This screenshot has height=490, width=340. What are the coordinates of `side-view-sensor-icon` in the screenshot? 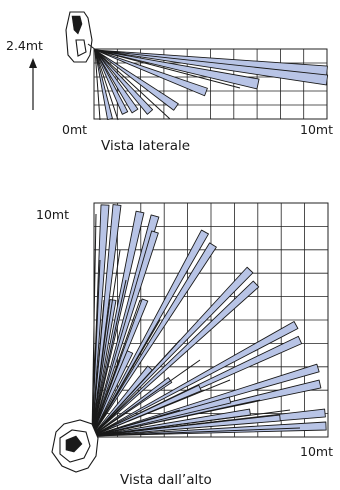 It's located at (81, 37).